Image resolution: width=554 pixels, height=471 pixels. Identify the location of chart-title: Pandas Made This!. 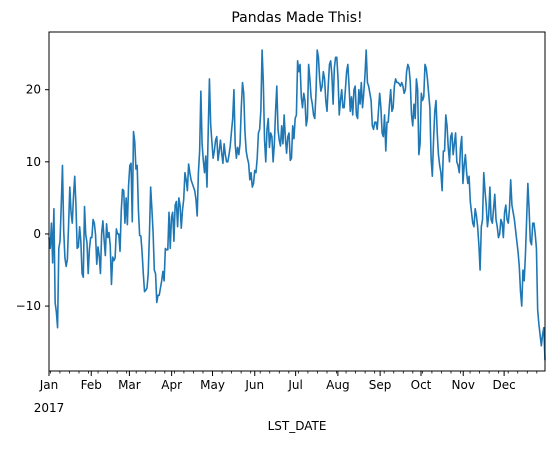
(296, 18).